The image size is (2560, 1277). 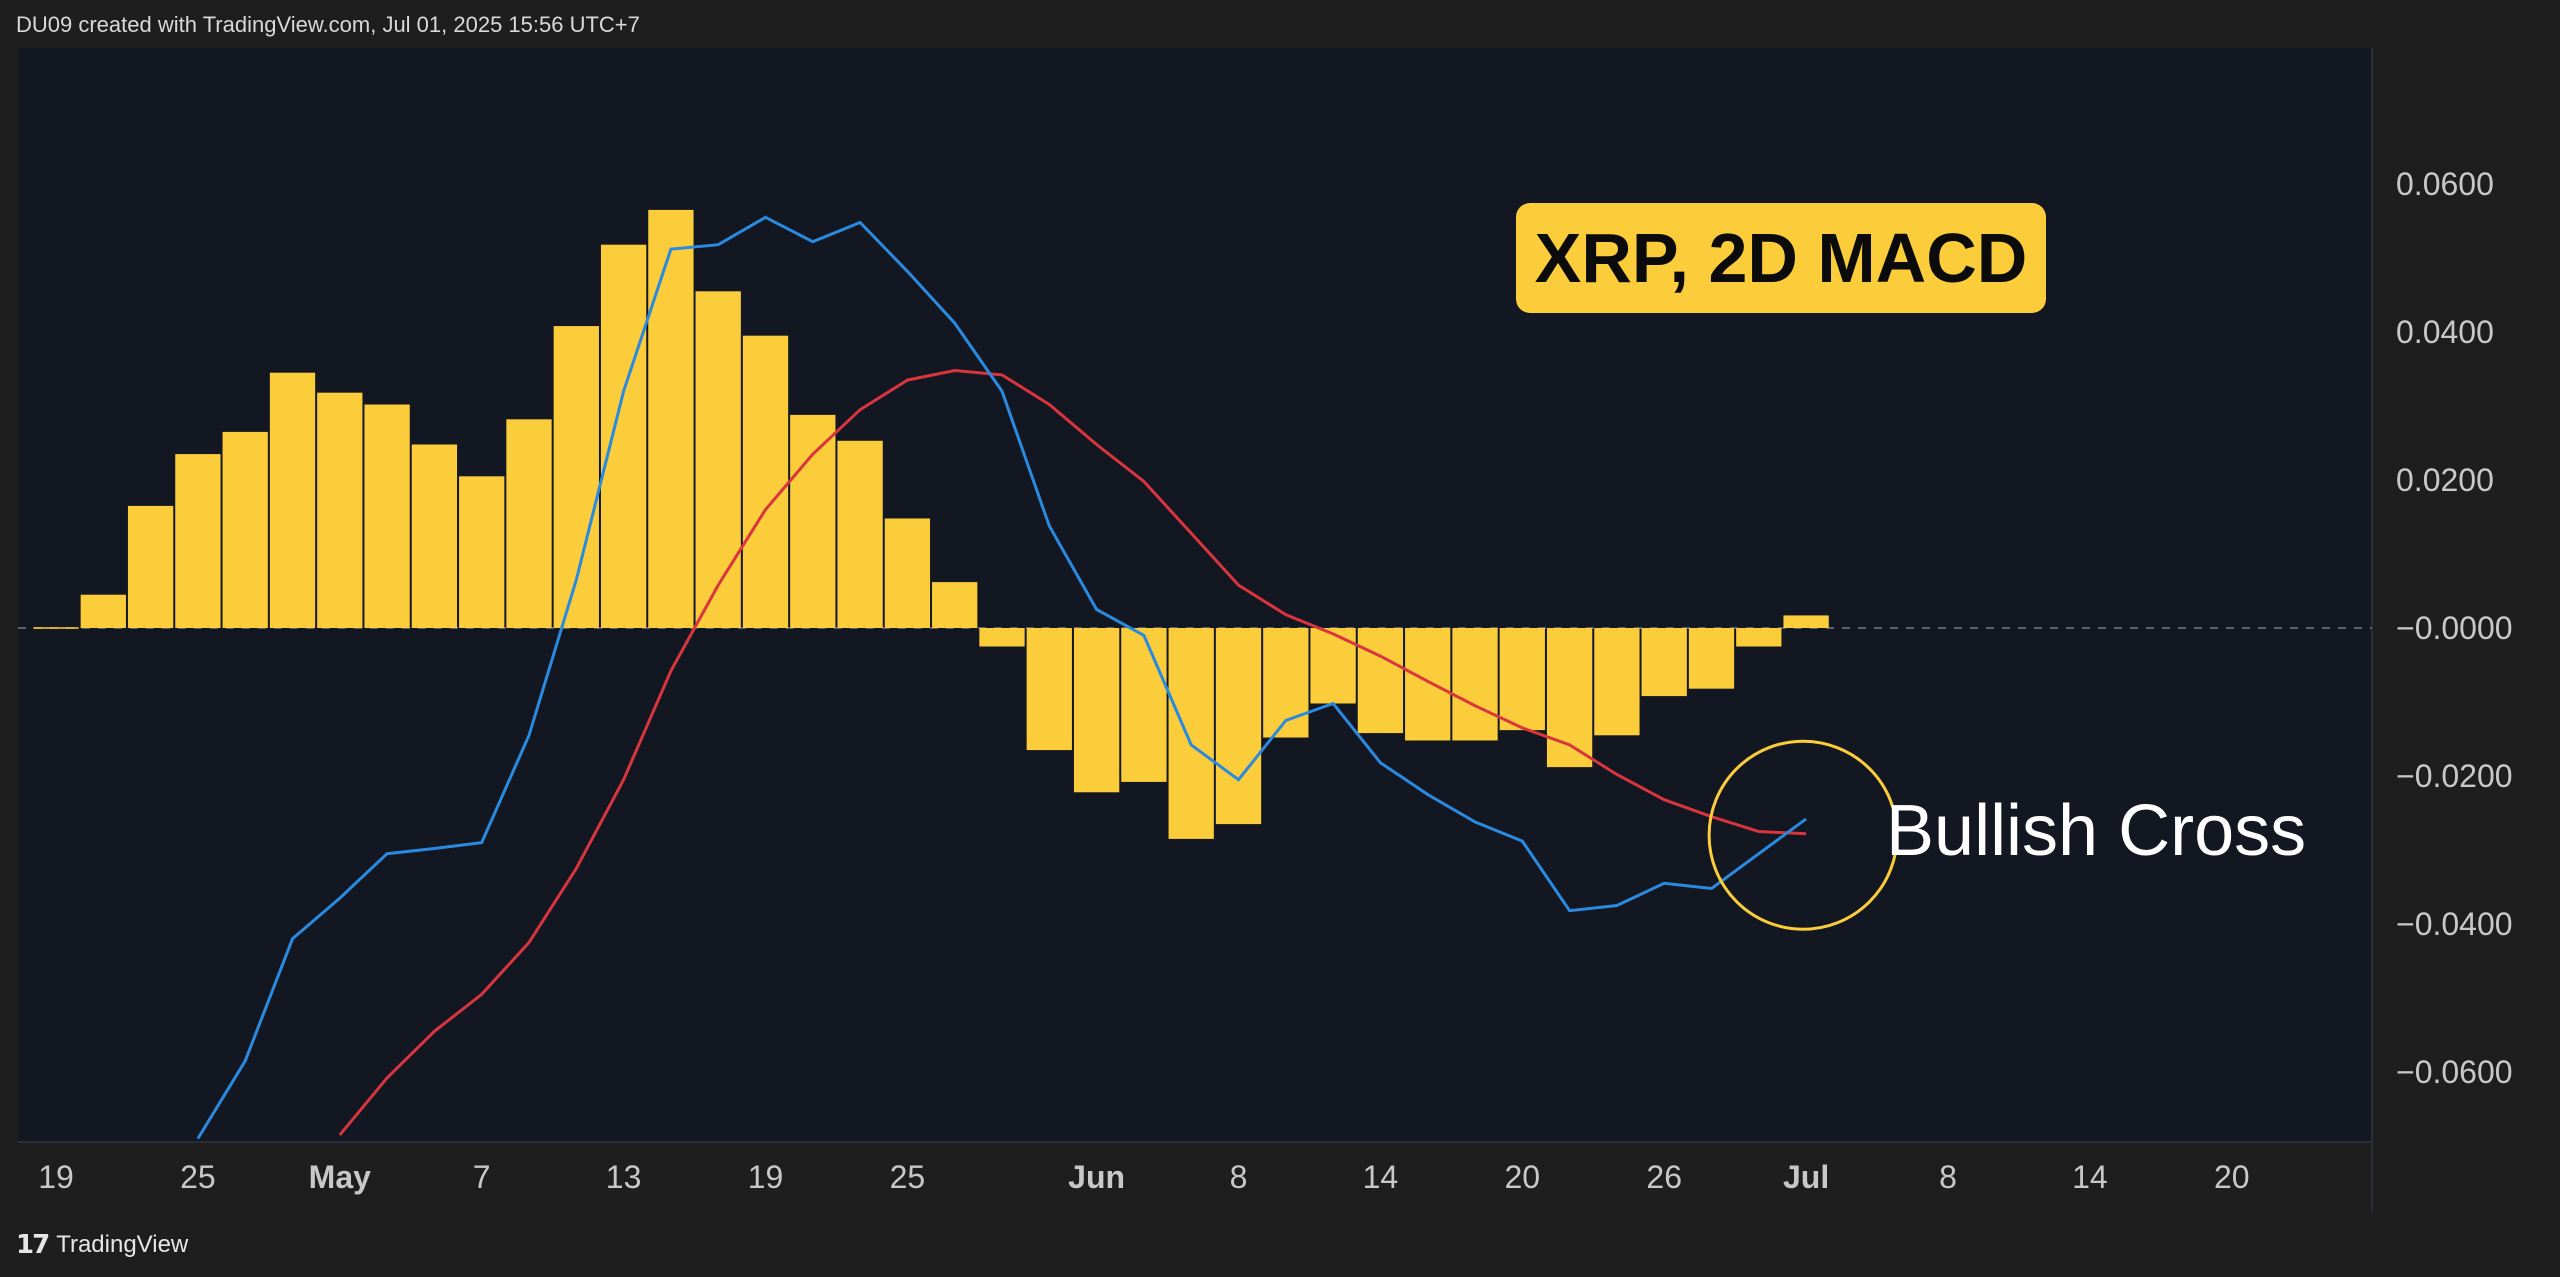 I want to click on y-tick-label: −0.0000, so click(x=2454, y=628).